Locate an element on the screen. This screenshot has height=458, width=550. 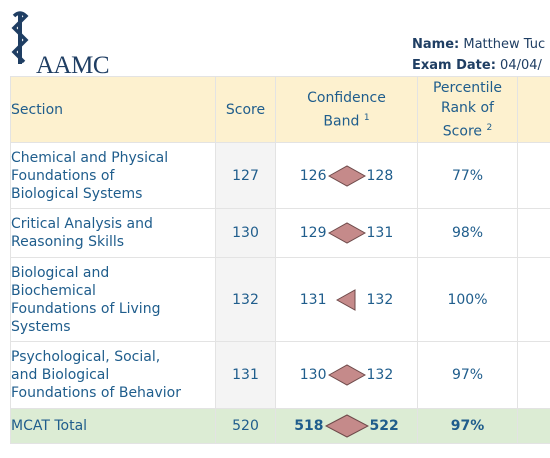
date-line: Exam Date: 04/04/ is located at coordinates (478, 65).